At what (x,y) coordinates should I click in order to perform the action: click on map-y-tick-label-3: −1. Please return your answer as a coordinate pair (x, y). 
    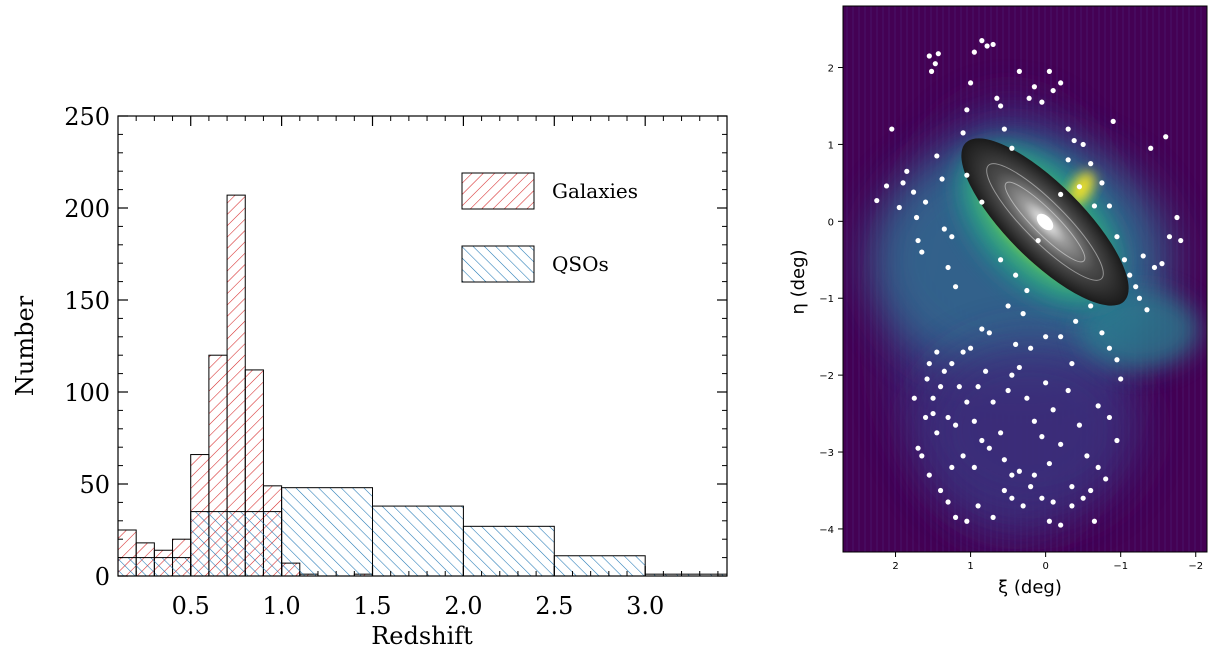
    Looking at the image, I should click on (826, 299).